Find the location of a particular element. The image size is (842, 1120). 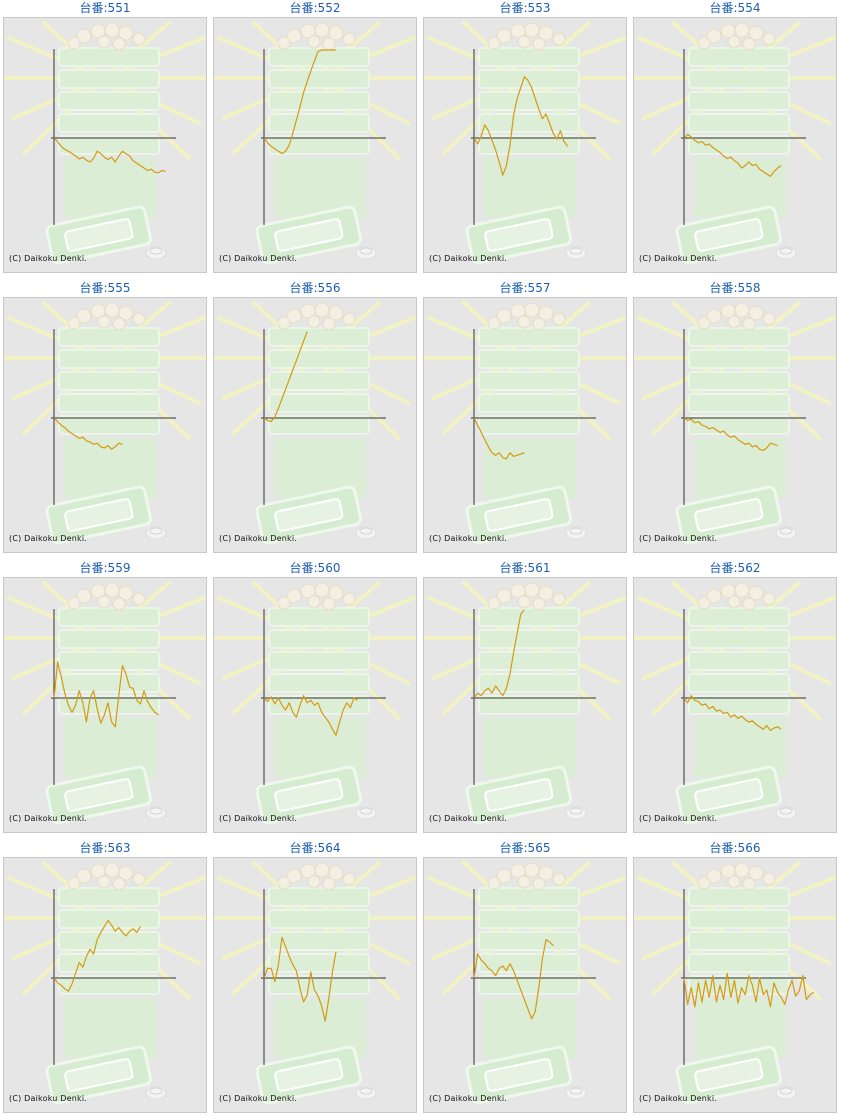

chart-title: 台番:553 is located at coordinates (525, 8).